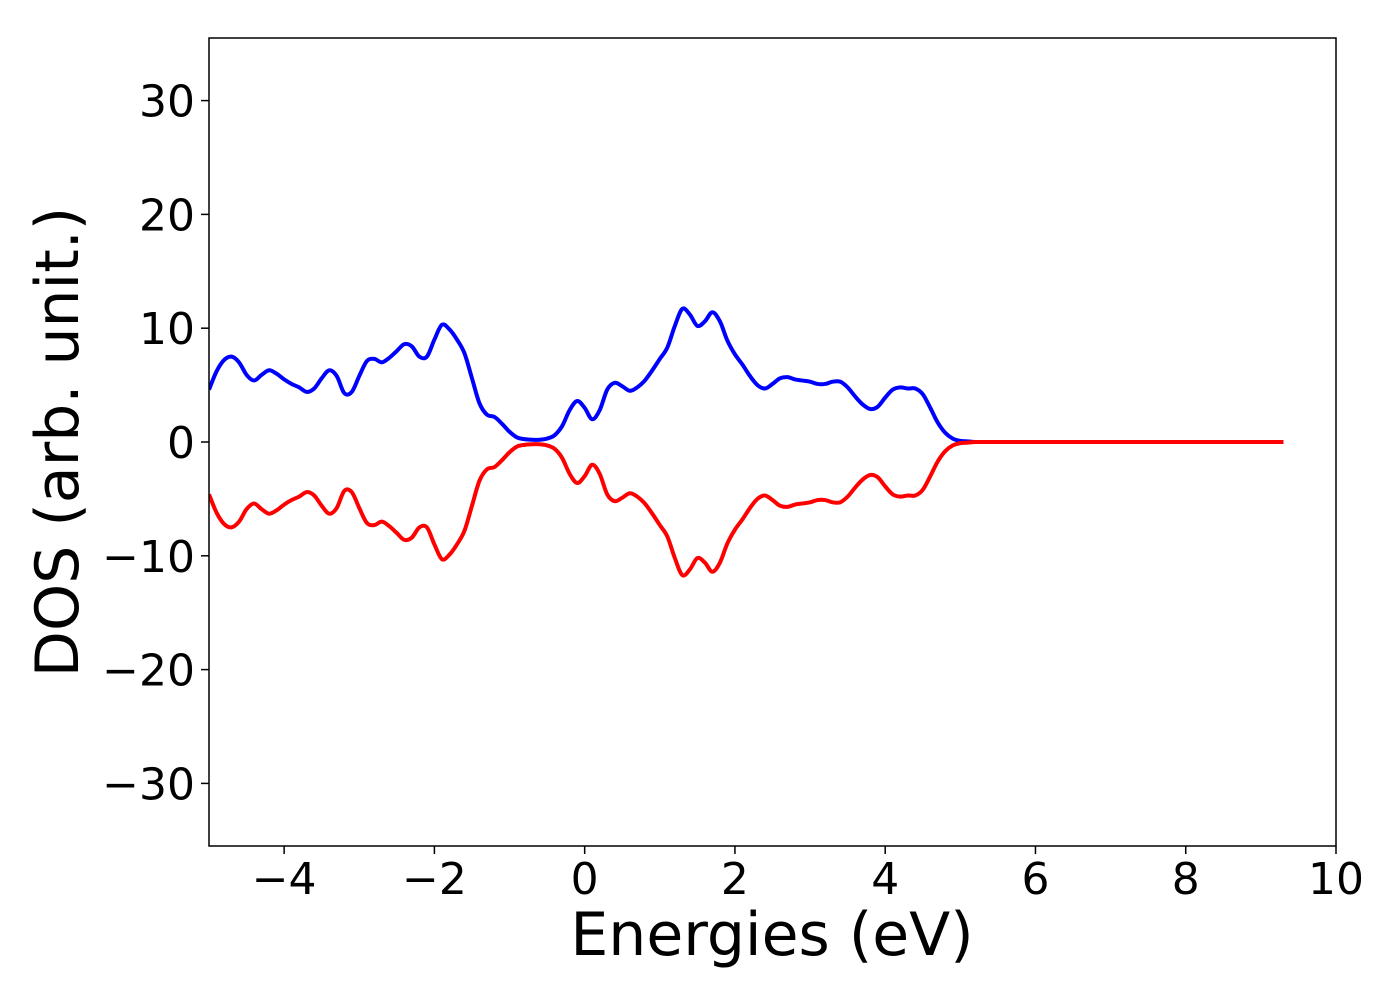 This screenshot has height=1000, width=1400. Describe the element at coordinates (885, 879) in the screenshot. I see `x-tick-label: 4` at that location.